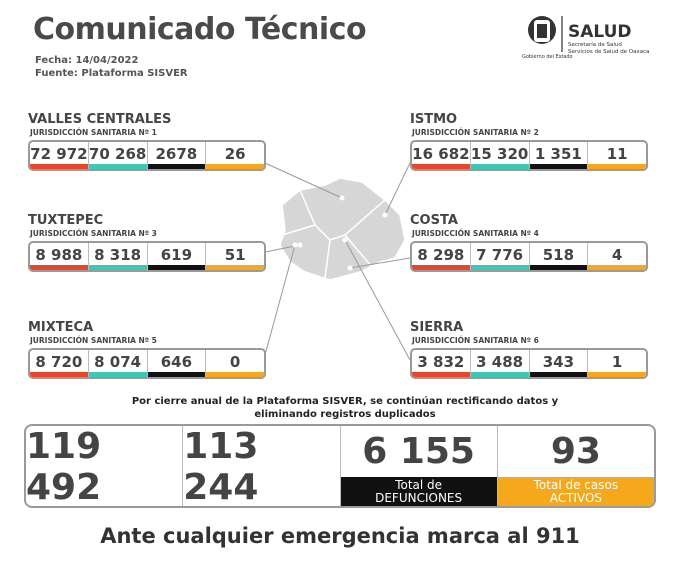 This screenshot has width=680, height=571. What do you see at coordinates (437, 327) in the screenshot?
I see `region-name: SIERRA` at bounding box center [437, 327].